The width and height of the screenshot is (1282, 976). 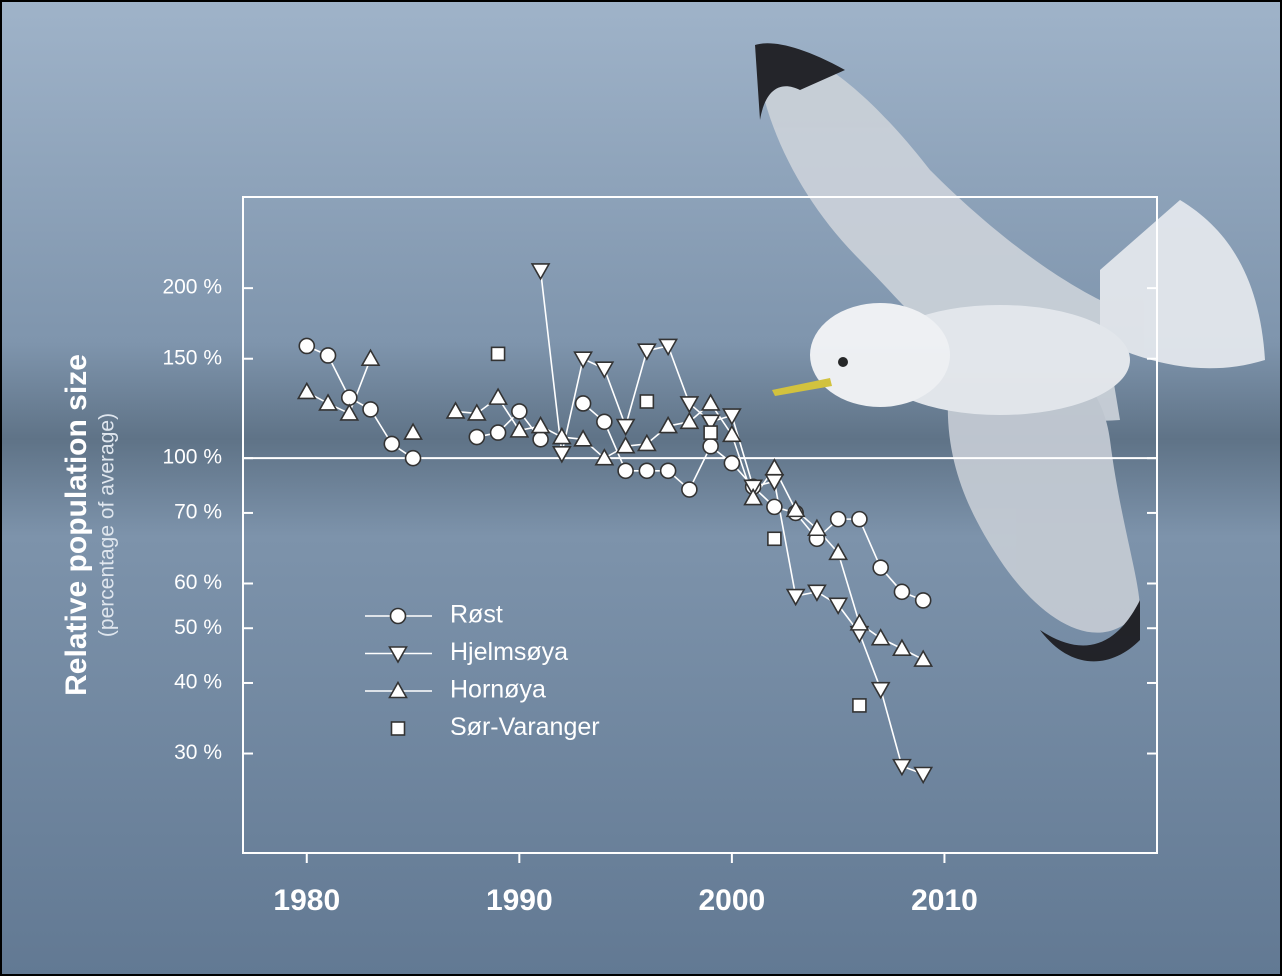 What do you see at coordinates (944, 900) in the screenshot?
I see `x-tick-label: 2010` at bounding box center [944, 900].